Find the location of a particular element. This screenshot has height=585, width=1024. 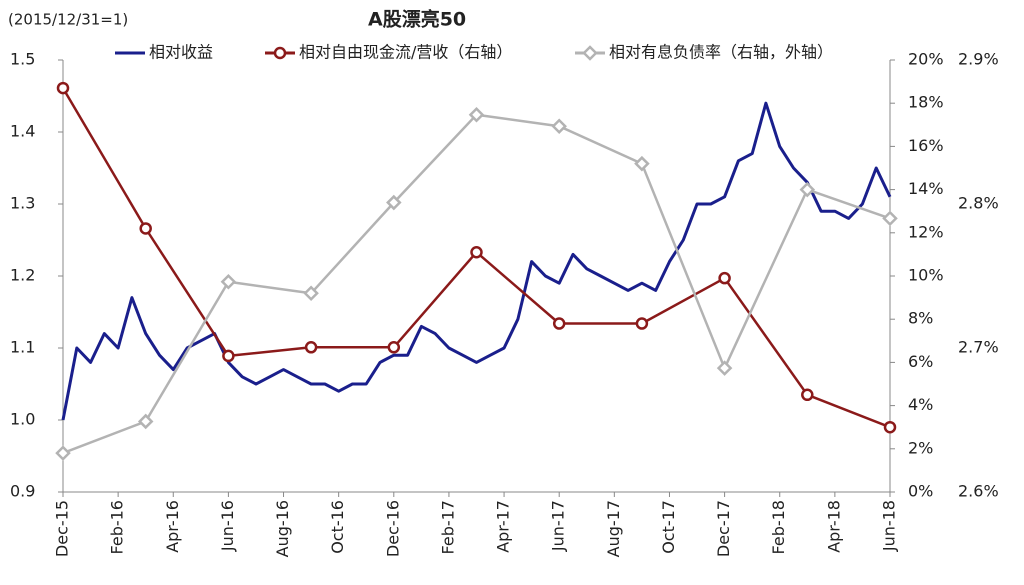

y3-tick-label: 2.8% is located at coordinates (978, 203).